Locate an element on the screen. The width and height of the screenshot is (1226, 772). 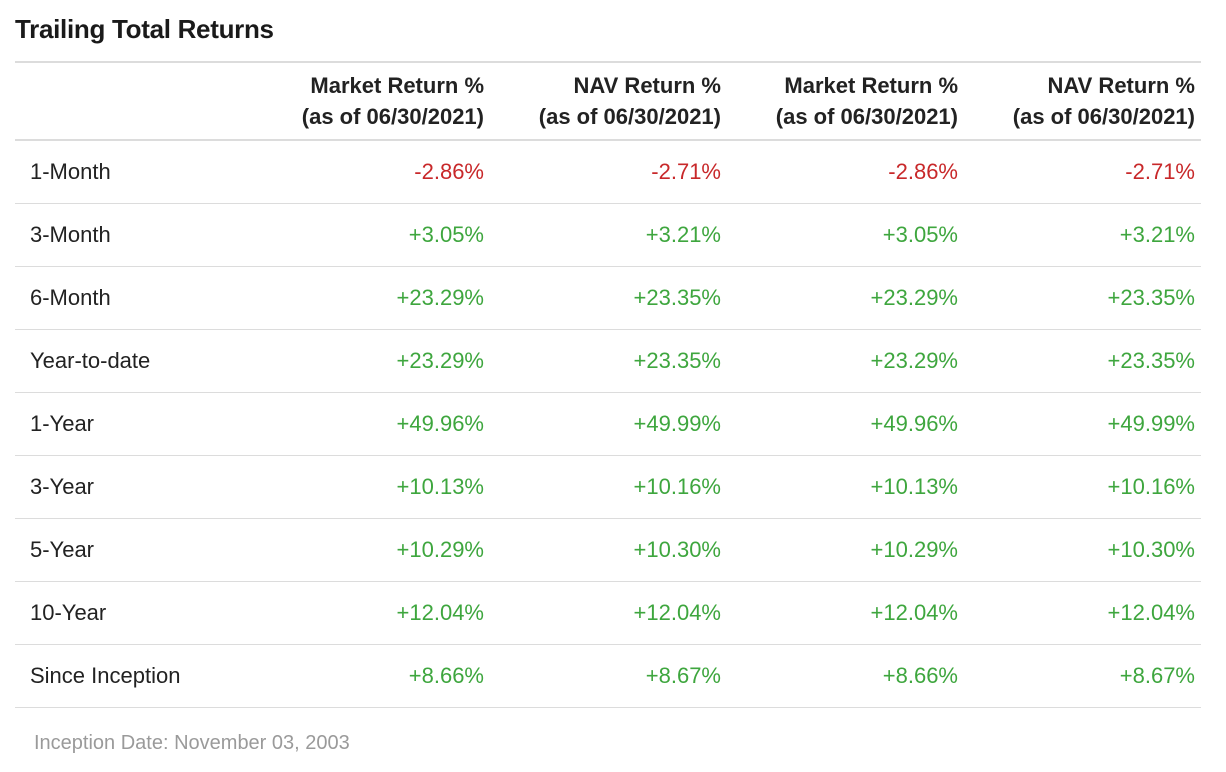
table-row: 1-Year +49.96% +49.99% +49.96% +49.99% is located at coordinates (608, 424).